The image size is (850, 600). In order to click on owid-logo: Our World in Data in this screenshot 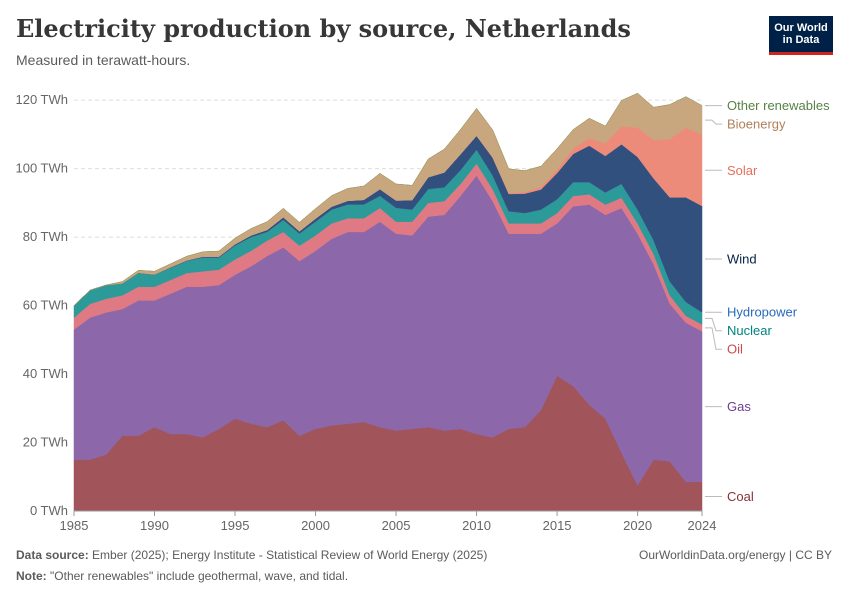, I will do `click(801, 35)`.